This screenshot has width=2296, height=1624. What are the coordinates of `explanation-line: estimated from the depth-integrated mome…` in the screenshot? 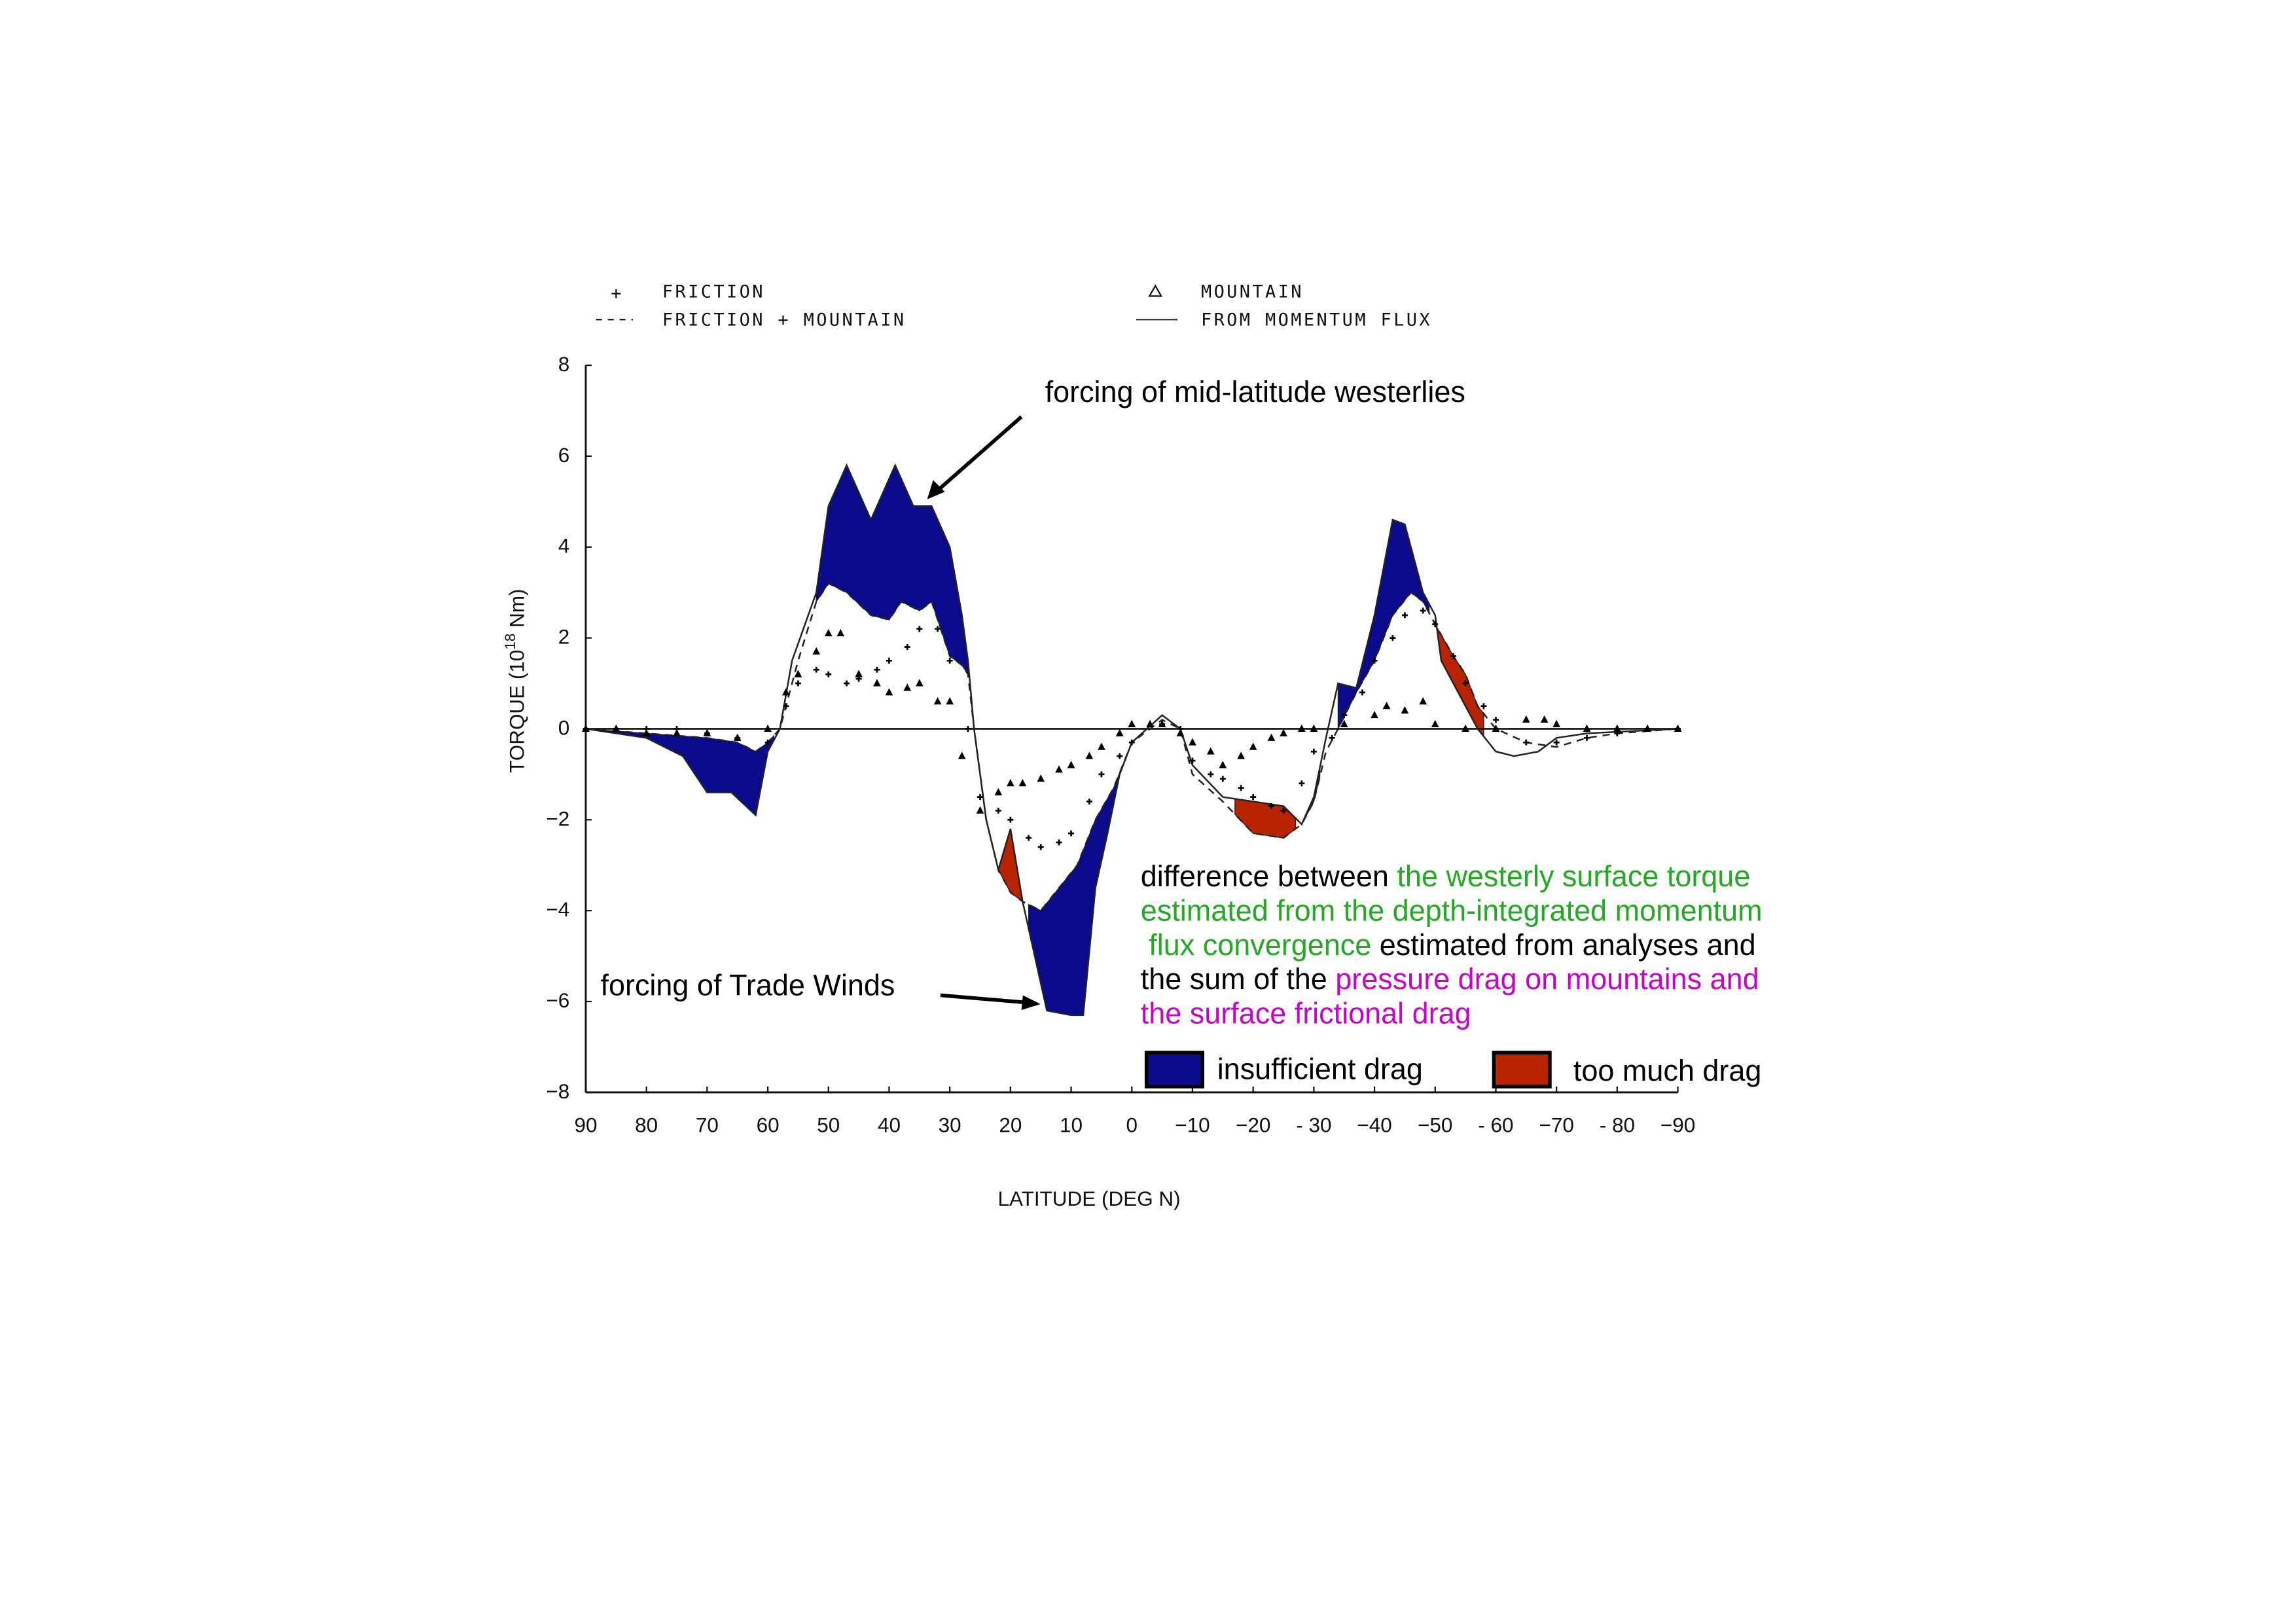 It's located at (1452, 910).